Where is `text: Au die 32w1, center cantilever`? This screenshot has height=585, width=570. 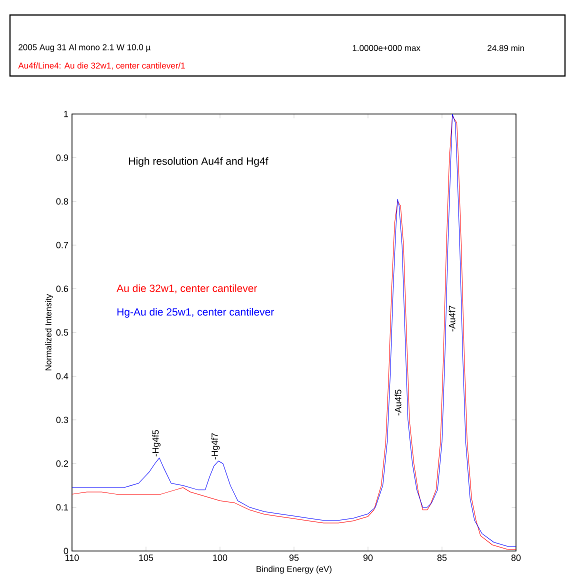 text: Au die 32w1, center cantilever is located at coordinates (187, 289).